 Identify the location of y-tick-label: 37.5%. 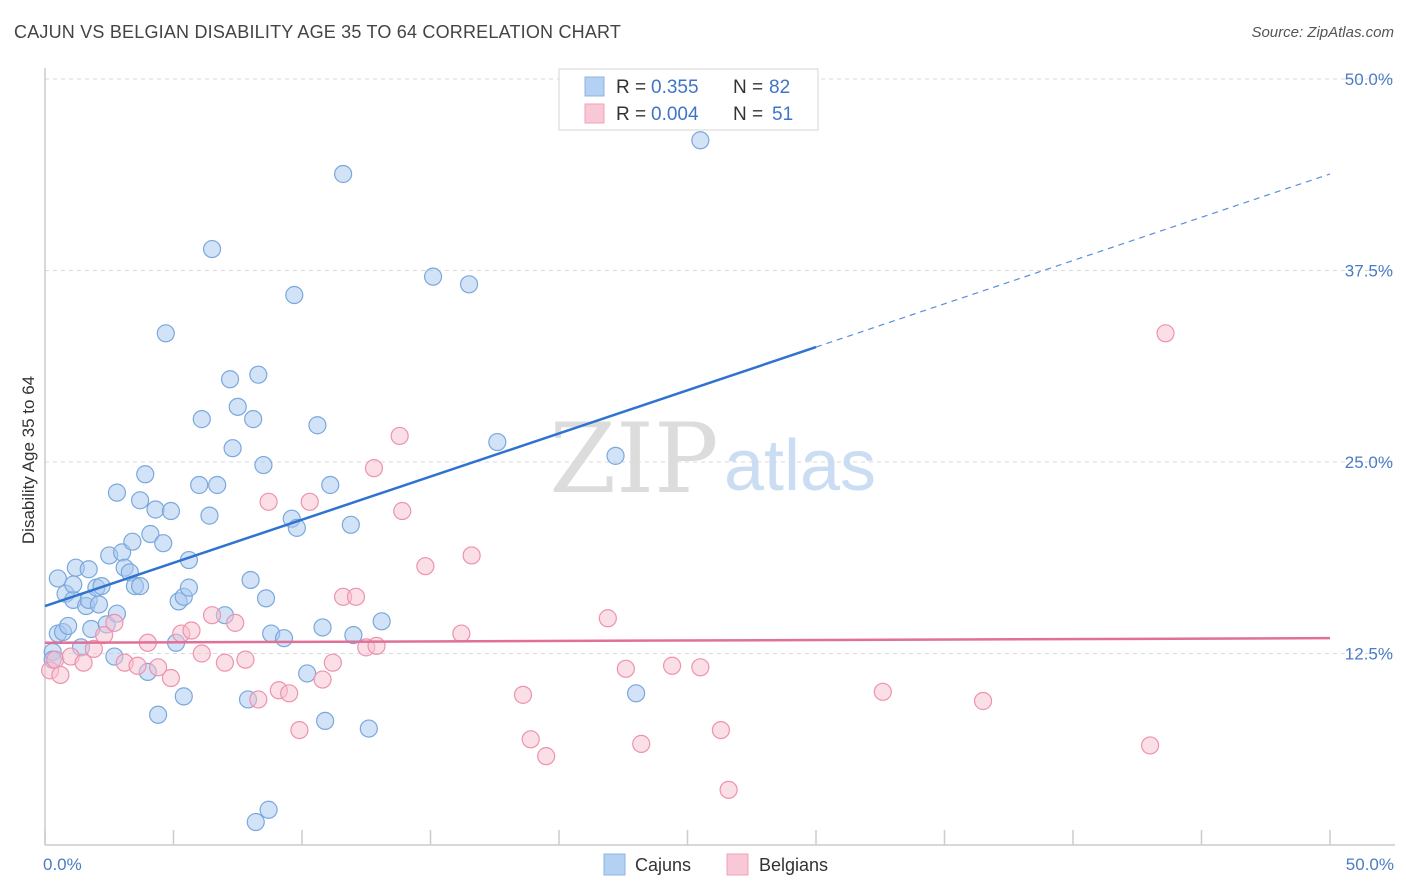
(1369, 271).